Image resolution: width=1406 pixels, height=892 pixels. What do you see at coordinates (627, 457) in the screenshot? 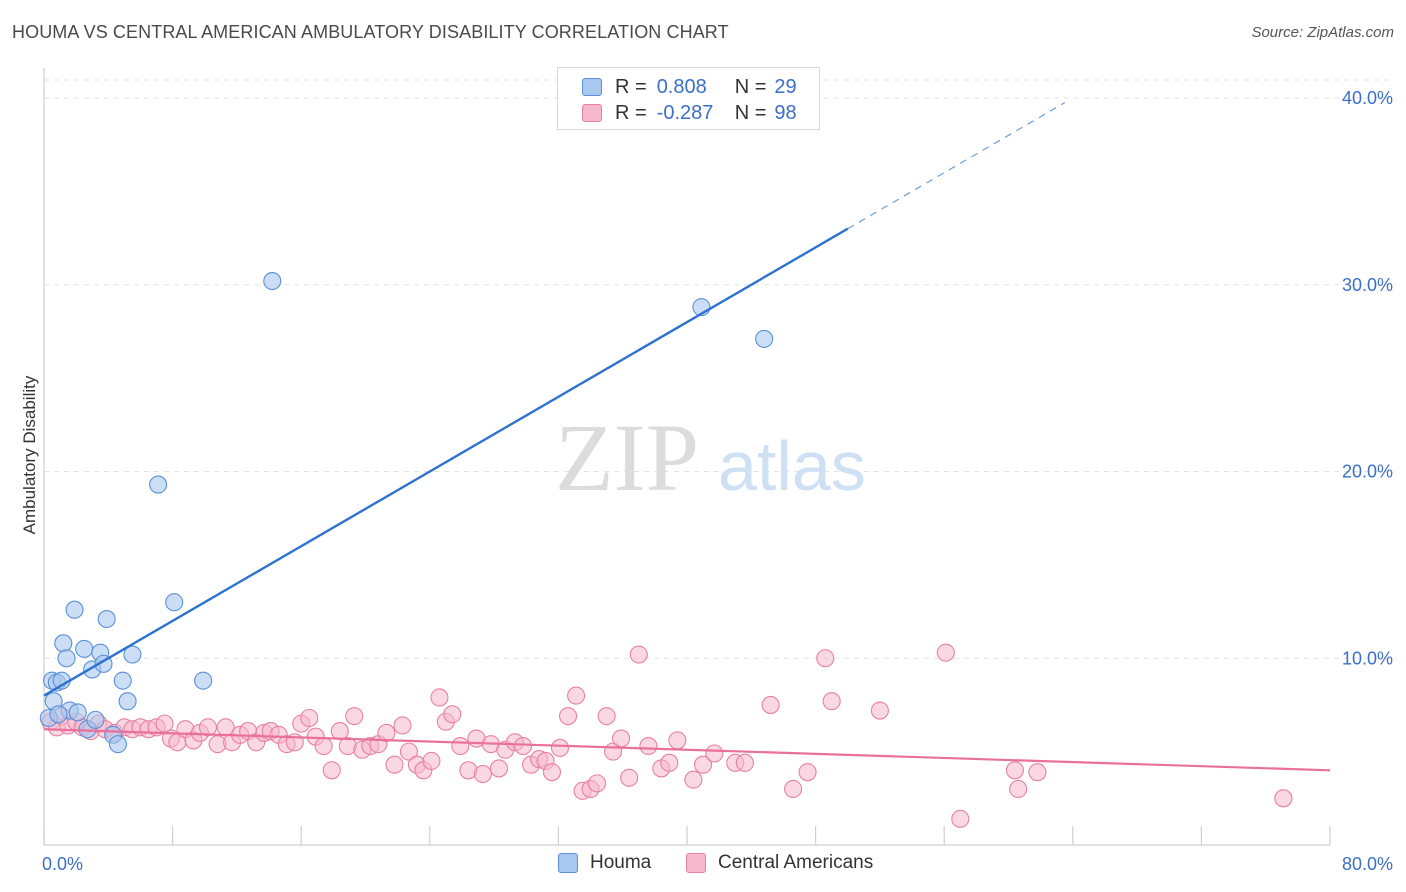
I see `watermark-zip: ZIP` at bounding box center [627, 457].